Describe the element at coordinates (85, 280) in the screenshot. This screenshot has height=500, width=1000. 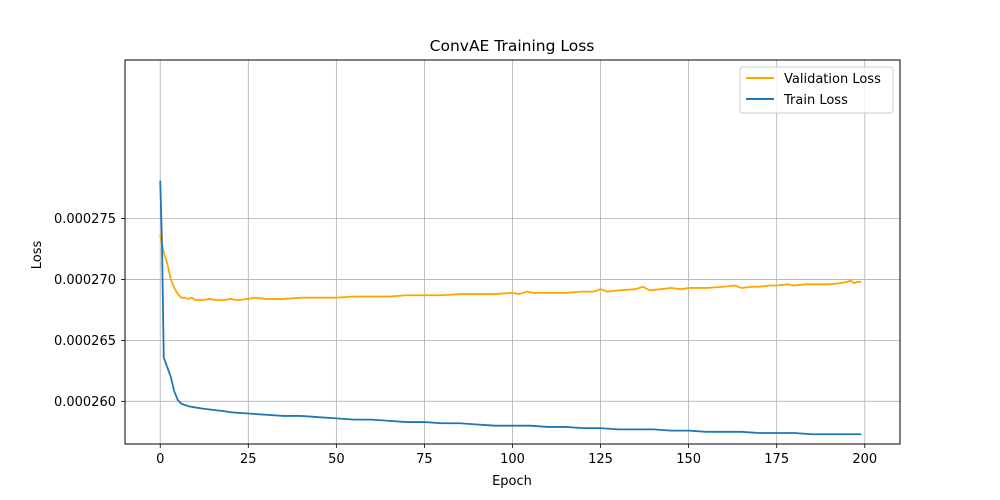
I see `y-tick-label: 0.000270` at that location.